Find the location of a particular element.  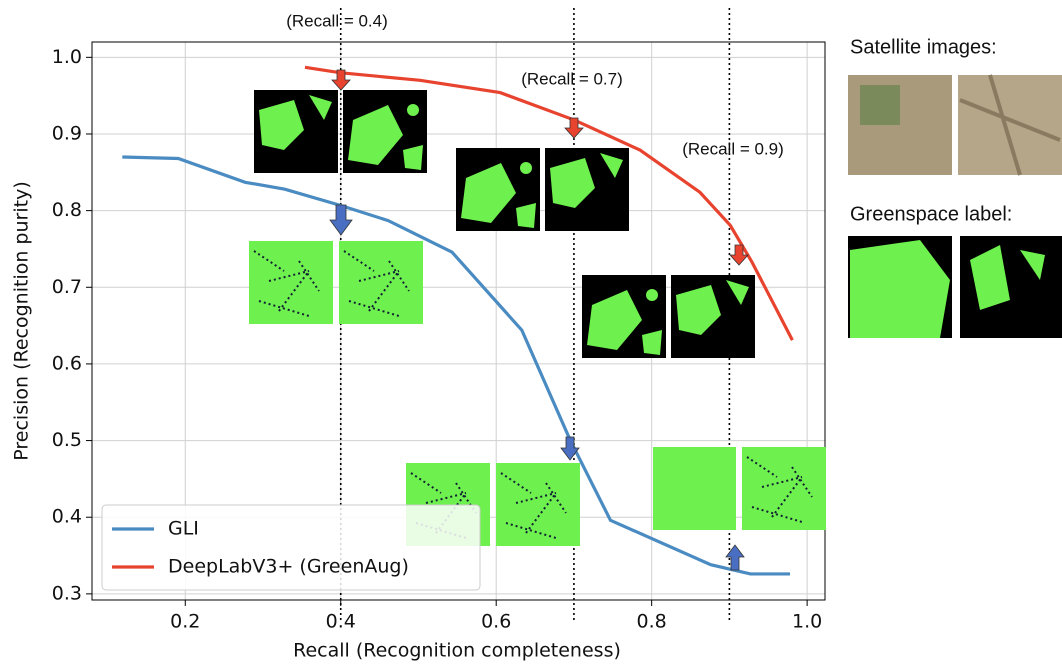

side-label: Satellite images: is located at coordinates (923, 47).